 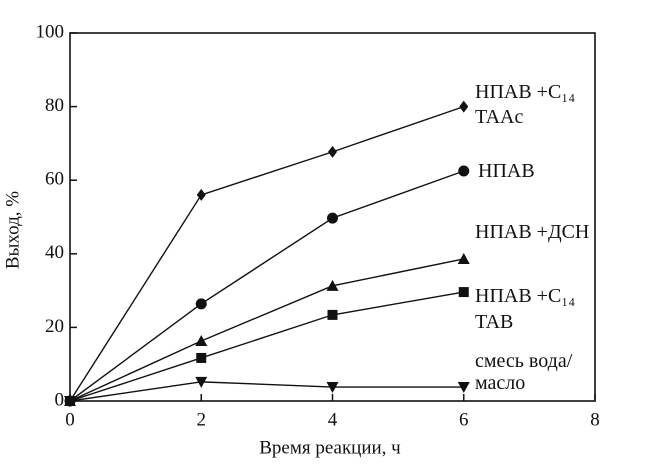 What do you see at coordinates (524, 372) in the screenshot?
I see `series-label: смесь вода/масло` at bounding box center [524, 372].